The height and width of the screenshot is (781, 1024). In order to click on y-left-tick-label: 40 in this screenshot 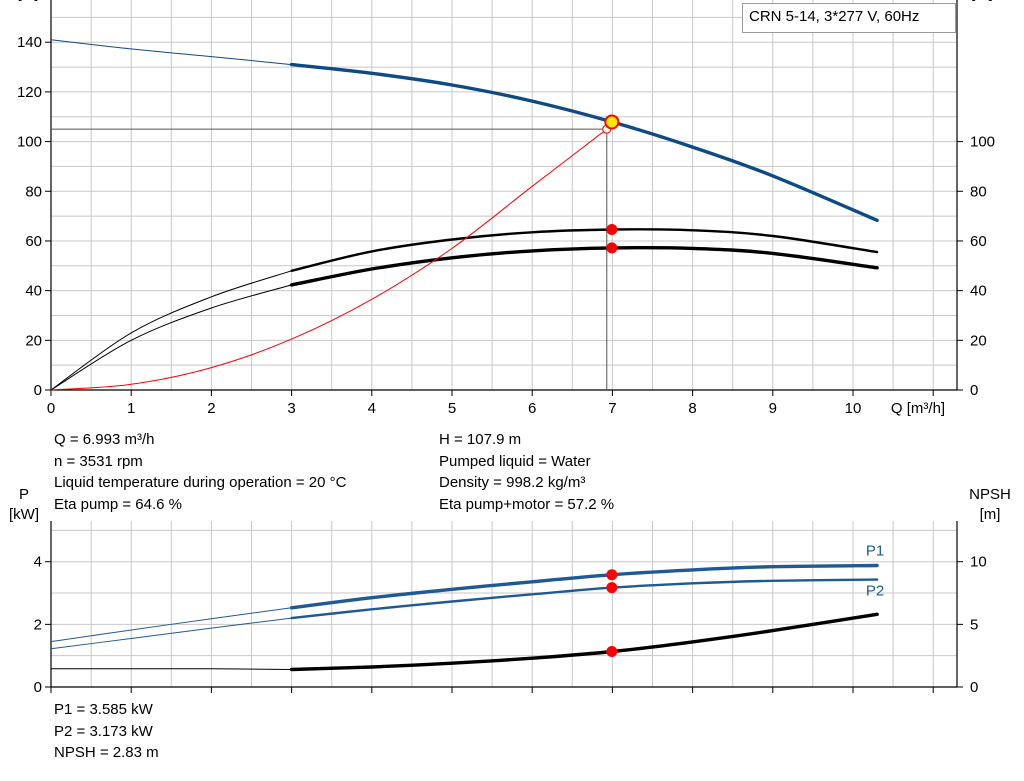, I will do `click(33, 291)`.